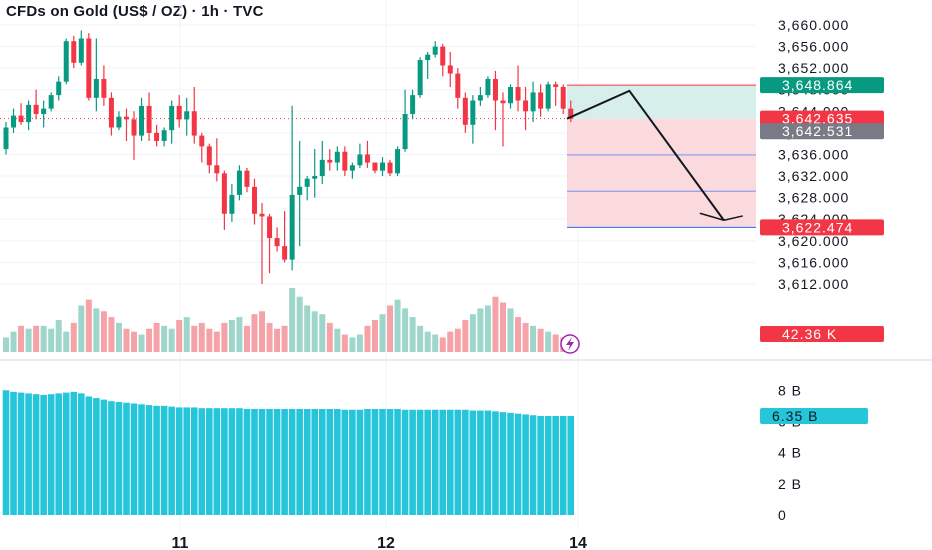  What do you see at coordinates (790, 484) in the screenshot?
I see `lower-tick-label: 2 B` at bounding box center [790, 484].